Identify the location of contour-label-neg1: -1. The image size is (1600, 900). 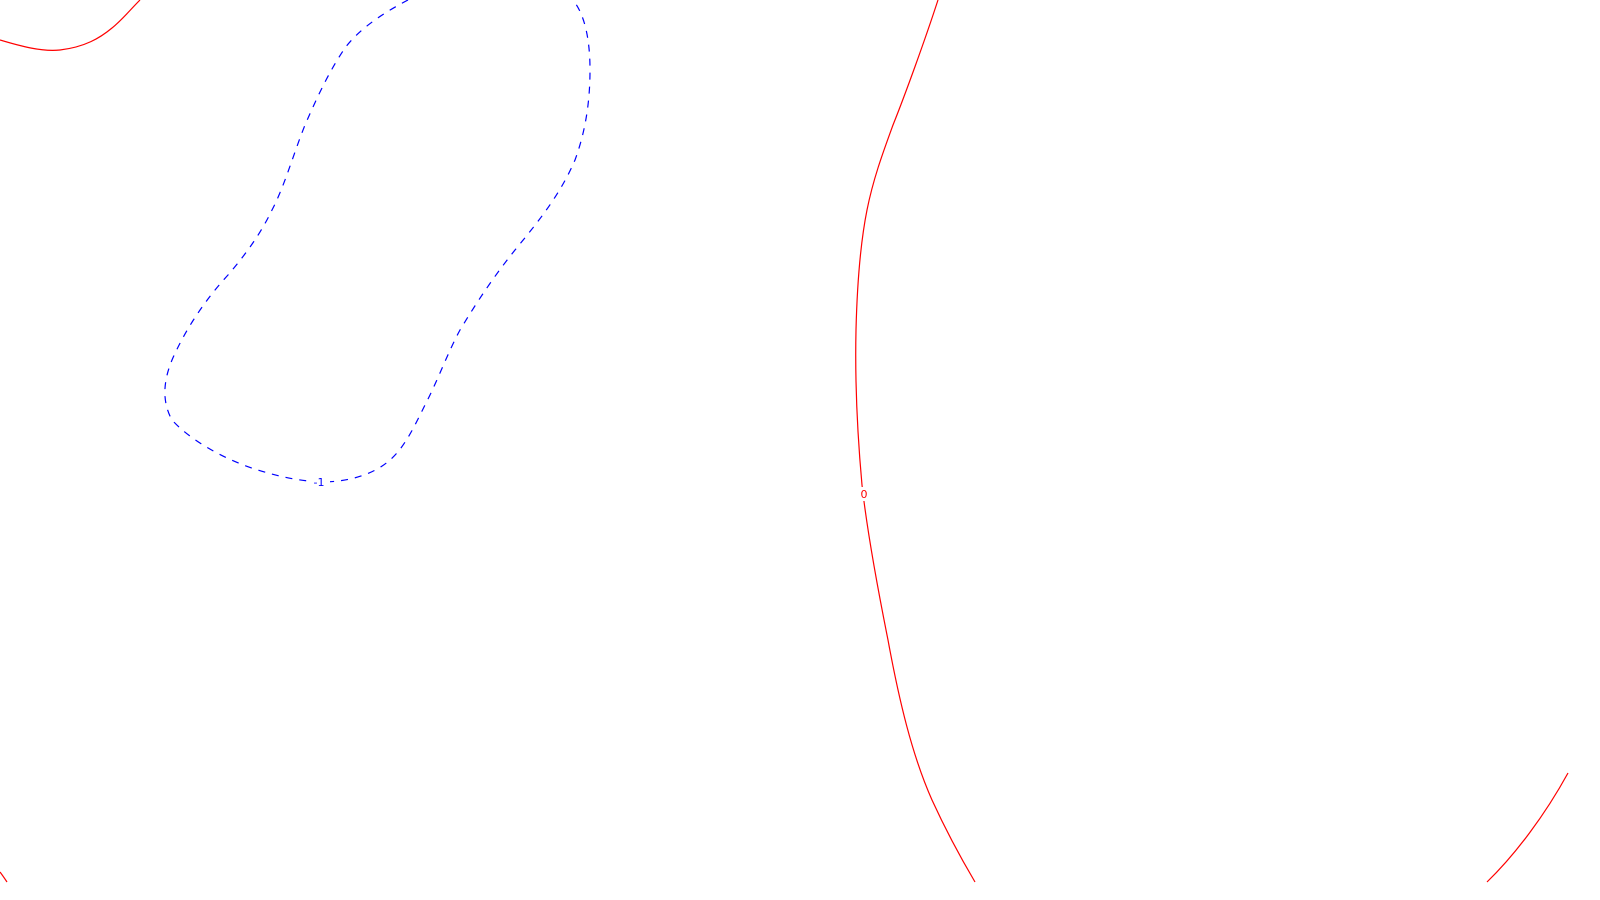
(319, 482).